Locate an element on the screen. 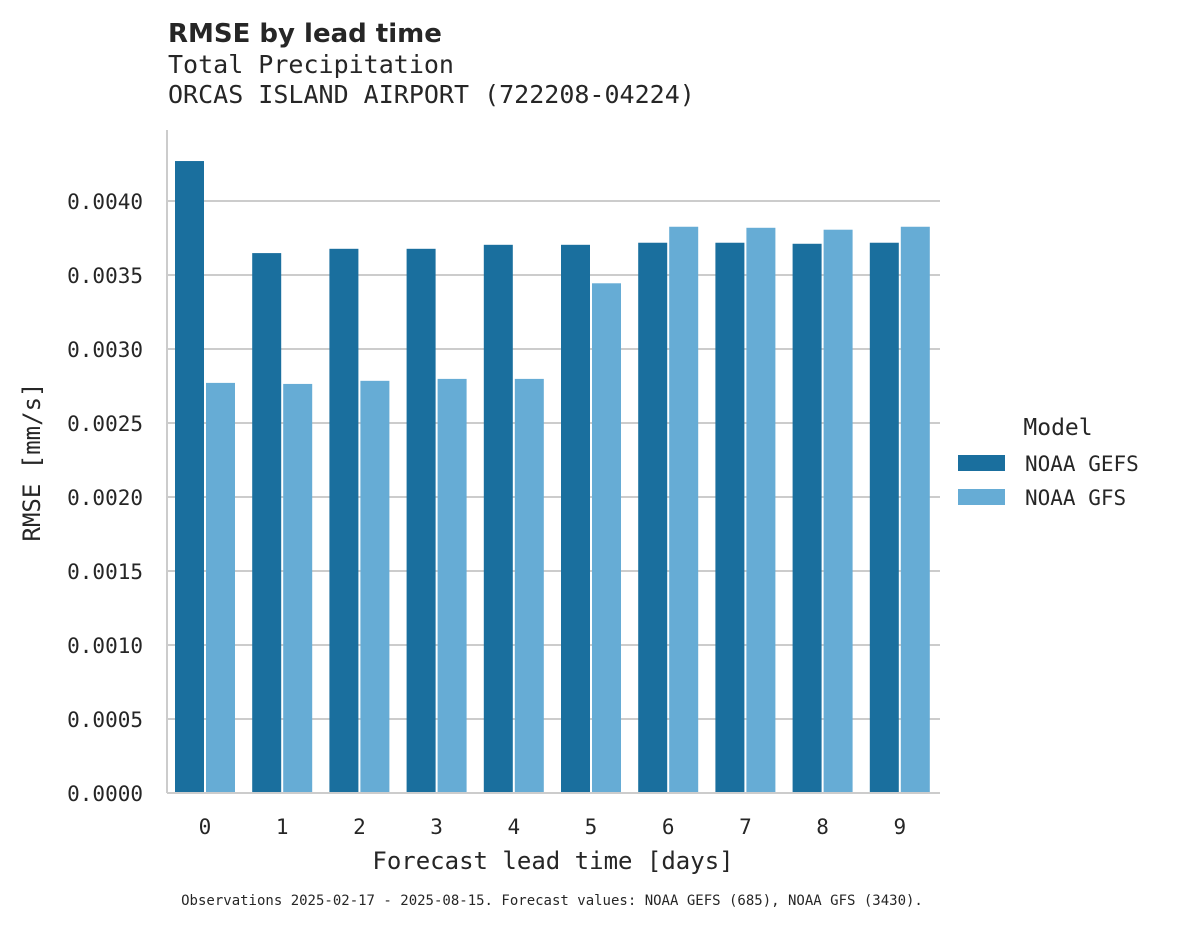  x-tick-label: 1 is located at coordinates (282, 827).